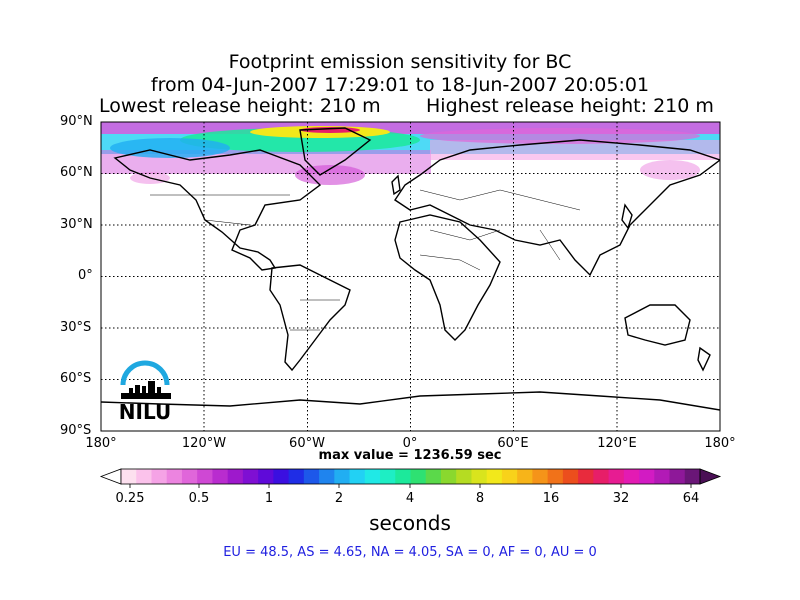 The image size is (800, 600). What do you see at coordinates (410, 455) in the screenshot?
I see `max-value: max value = 1236.59 sec` at bounding box center [410, 455].